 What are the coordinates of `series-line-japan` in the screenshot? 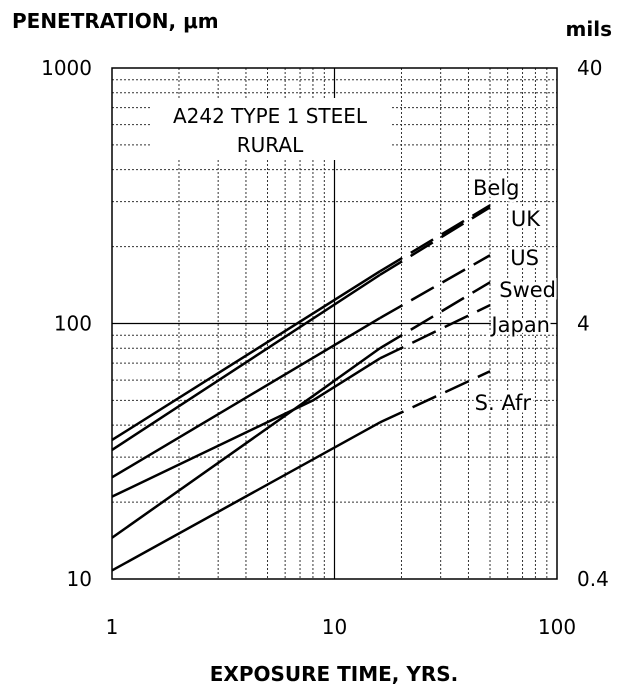 It's located at (246, 427).